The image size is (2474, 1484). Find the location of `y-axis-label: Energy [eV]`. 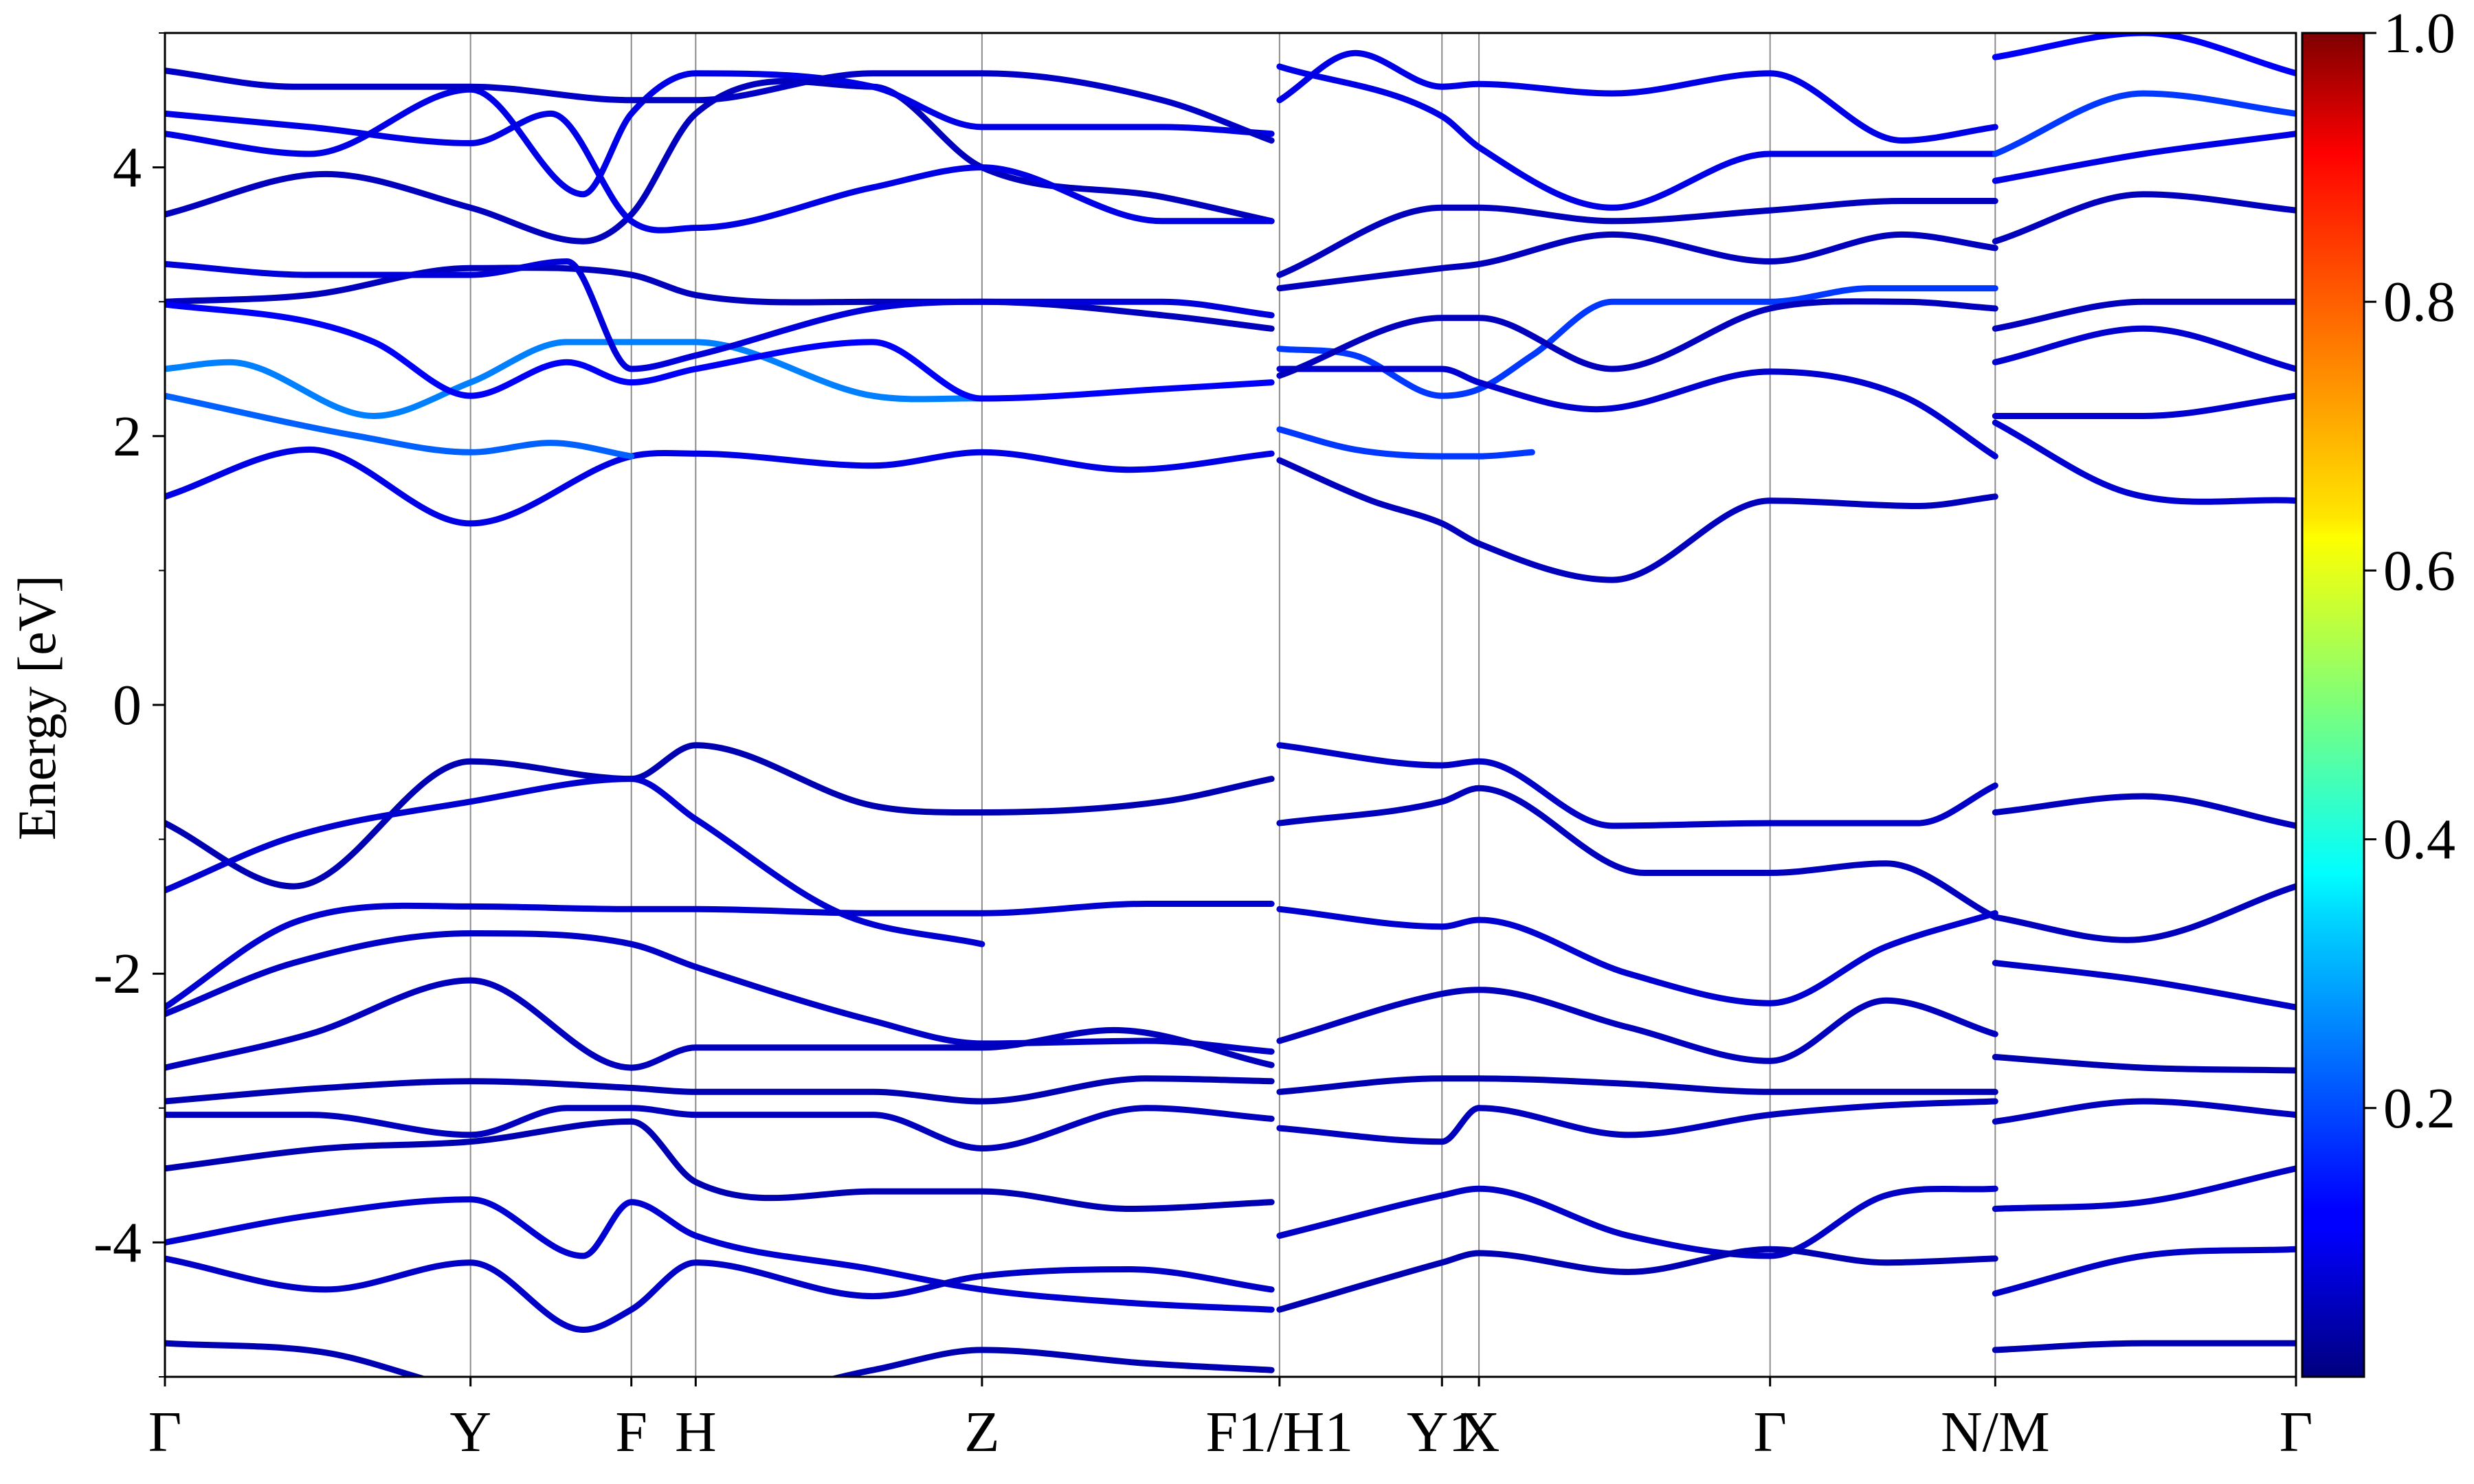

y-axis-label: Energy [eV] is located at coordinates (37, 707).